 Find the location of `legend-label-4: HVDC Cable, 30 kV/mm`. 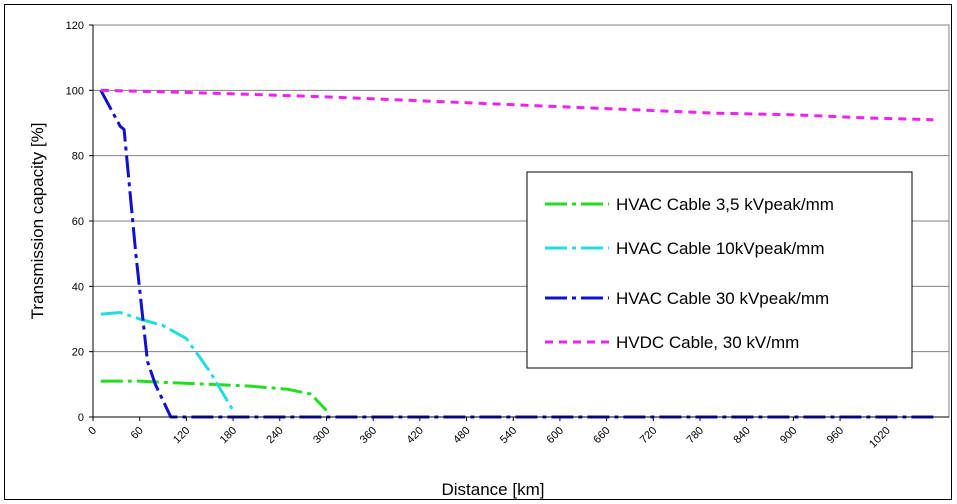

legend-label-4: HVDC Cable, 30 kV/mm is located at coordinates (707, 342).